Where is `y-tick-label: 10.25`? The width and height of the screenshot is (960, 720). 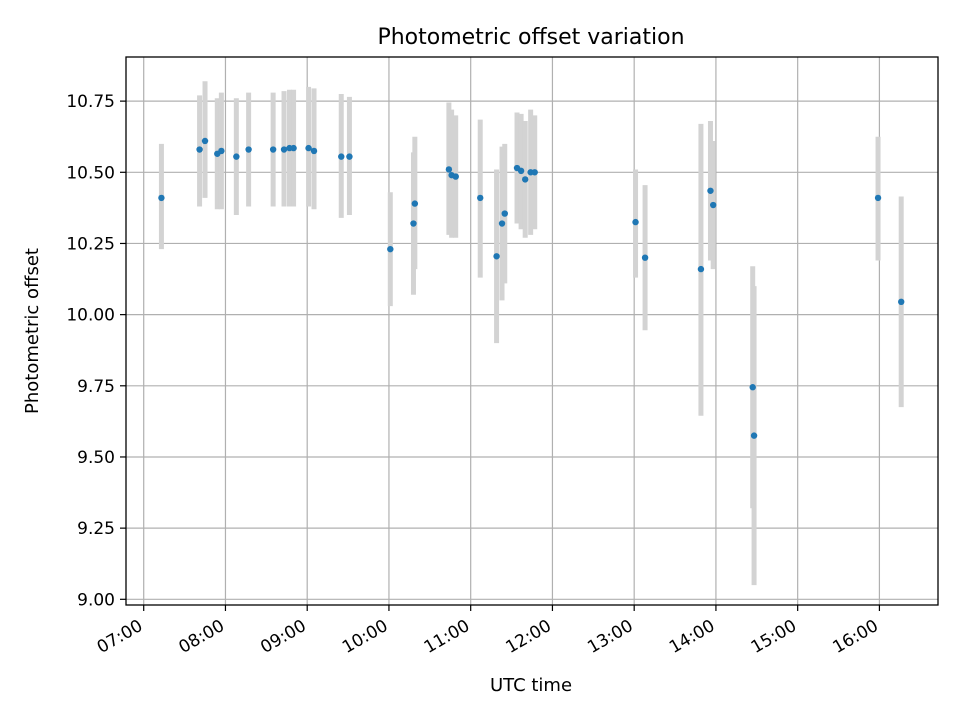
y-tick-label: 10.25 is located at coordinates (90, 244).